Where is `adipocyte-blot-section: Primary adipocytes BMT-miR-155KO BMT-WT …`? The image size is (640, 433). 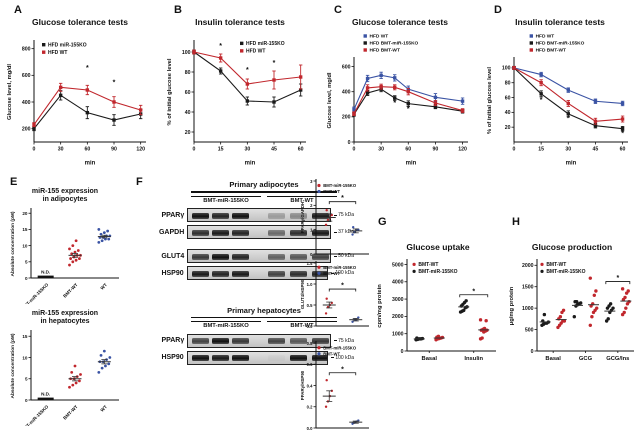
adipocyte-blot-section: Primary adipocytes BMT-miR-155KO BMT-WT … is located at coordinates (249, 231).